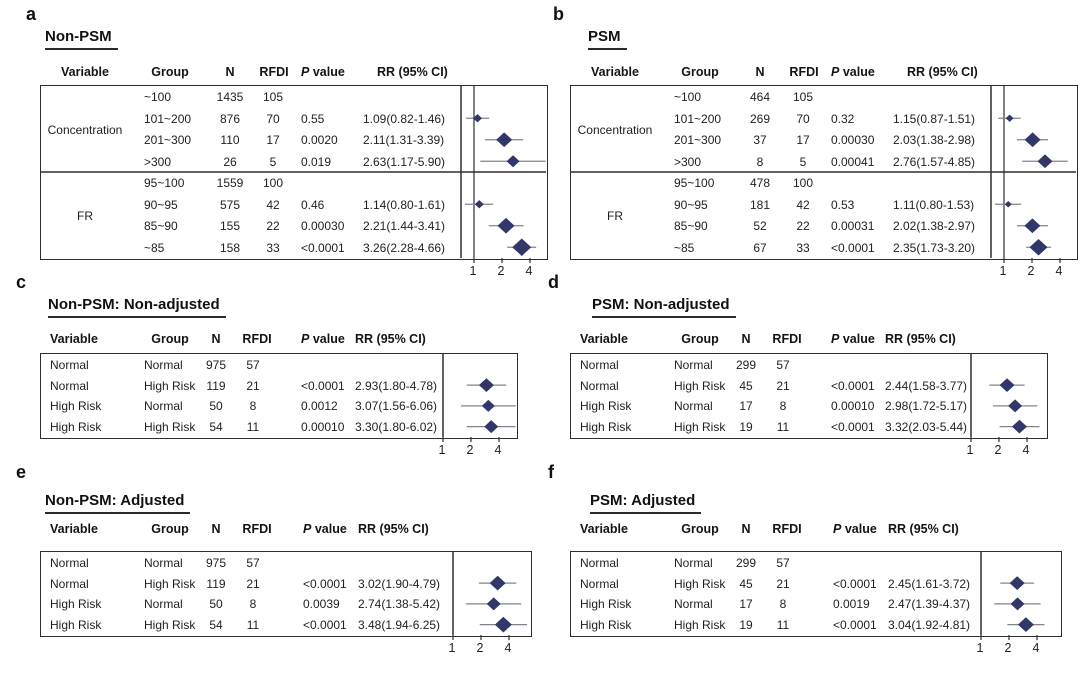 Image resolution: width=1080 pixels, height=681 pixels. I want to click on cell-n: 876, so click(230, 118).